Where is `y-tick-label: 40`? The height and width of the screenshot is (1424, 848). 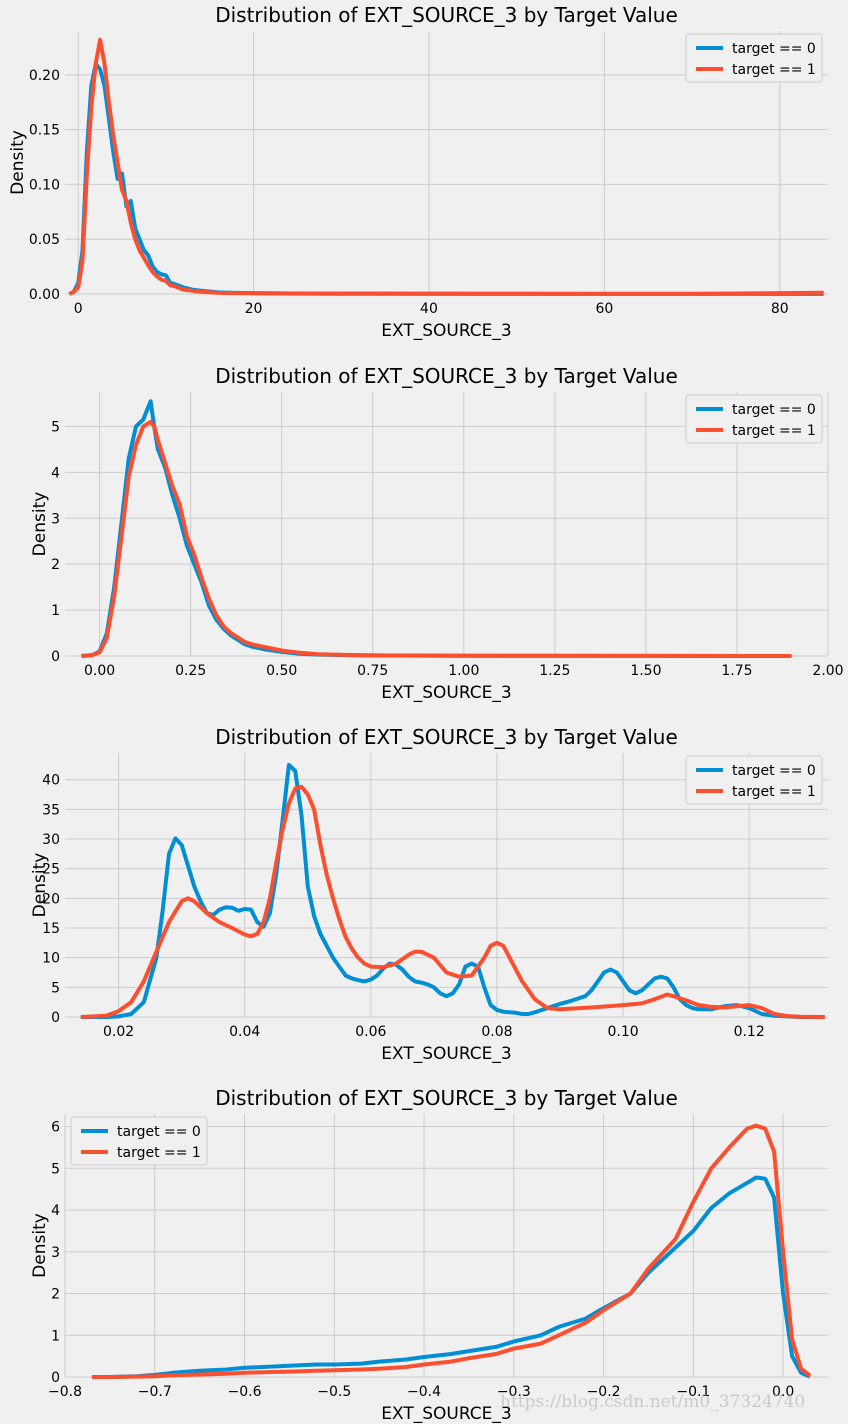 y-tick-label: 40 is located at coordinates (51, 781).